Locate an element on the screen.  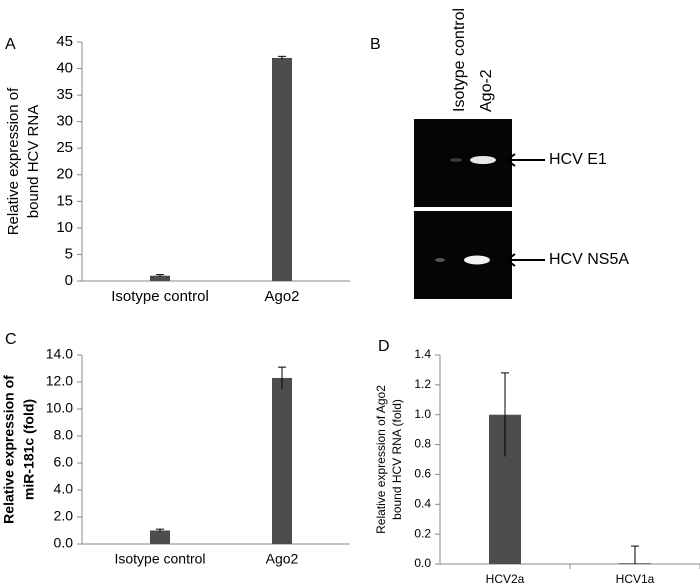
y-tick-label: 0.8 is located at coordinates (422, 444).